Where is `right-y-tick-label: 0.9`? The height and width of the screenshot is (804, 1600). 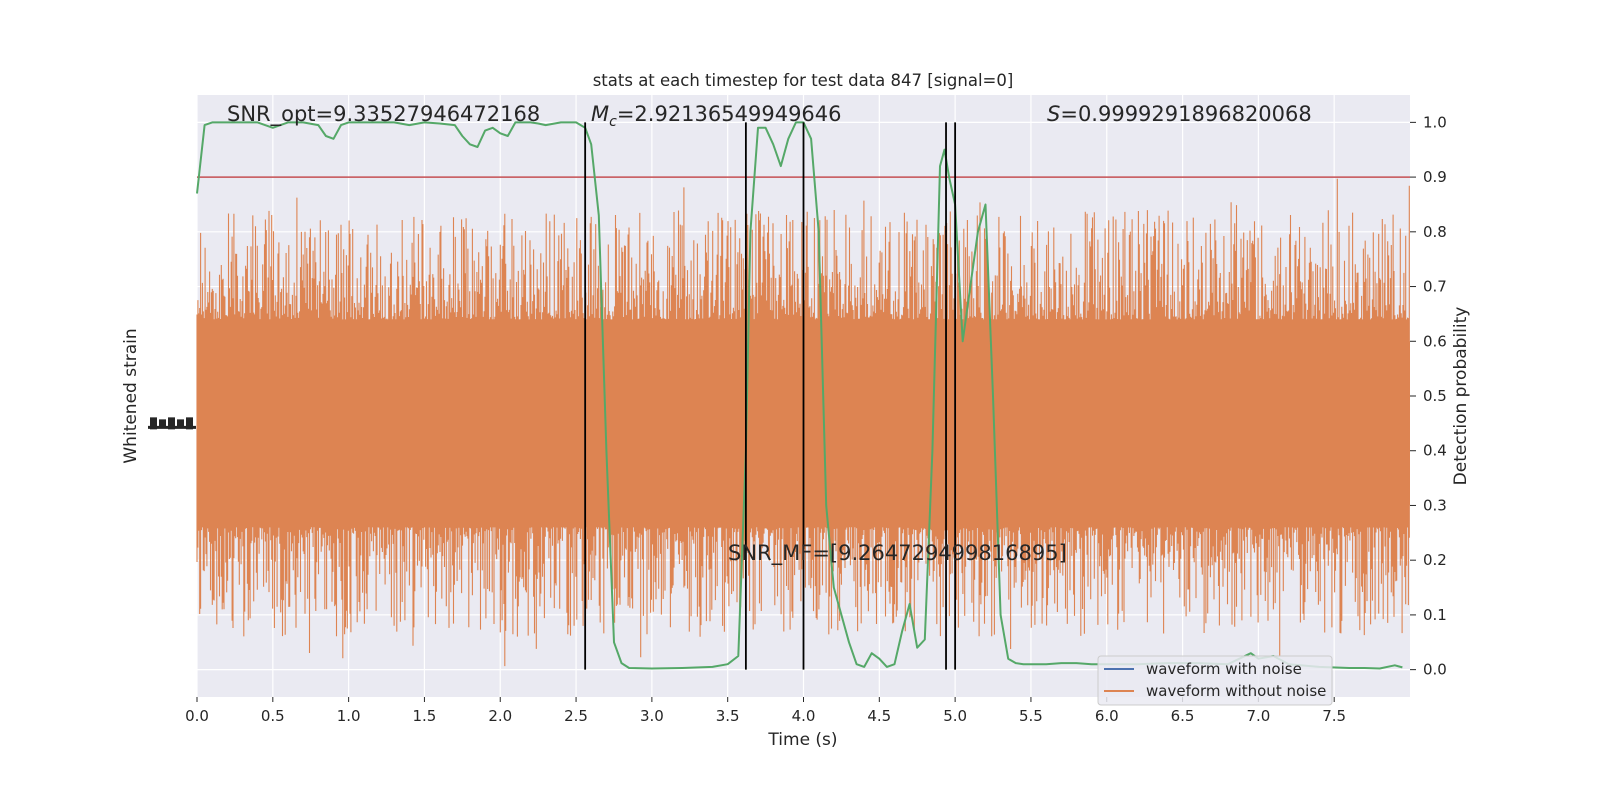 right-y-tick-label: 0.9 is located at coordinates (1435, 177).